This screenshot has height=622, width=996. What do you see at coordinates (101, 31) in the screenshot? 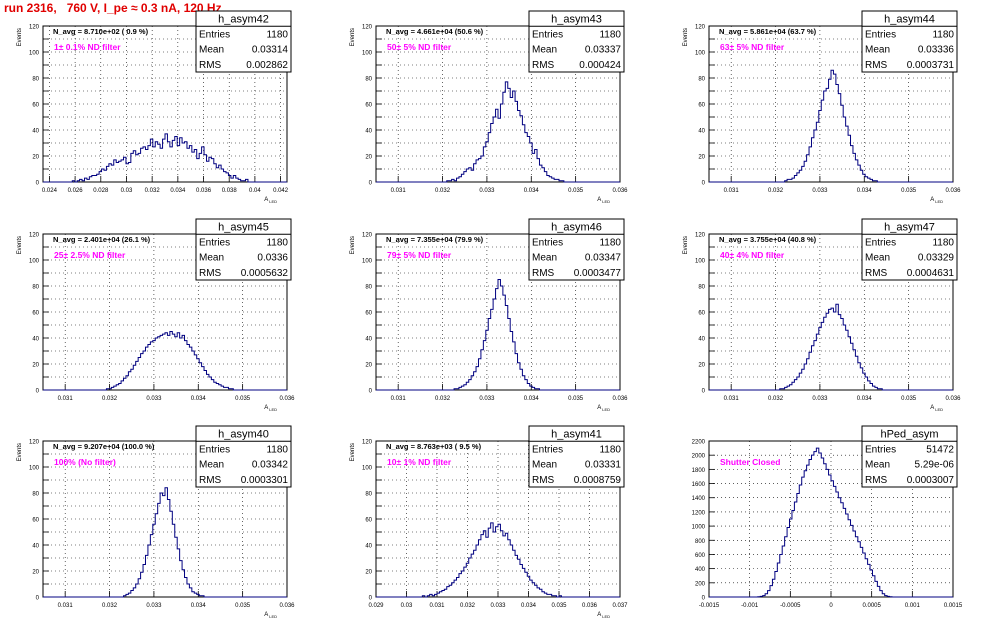
I see `navg-annotation: N_avg = 8.710e+02 ( 0.9 %)` at bounding box center [101, 31].